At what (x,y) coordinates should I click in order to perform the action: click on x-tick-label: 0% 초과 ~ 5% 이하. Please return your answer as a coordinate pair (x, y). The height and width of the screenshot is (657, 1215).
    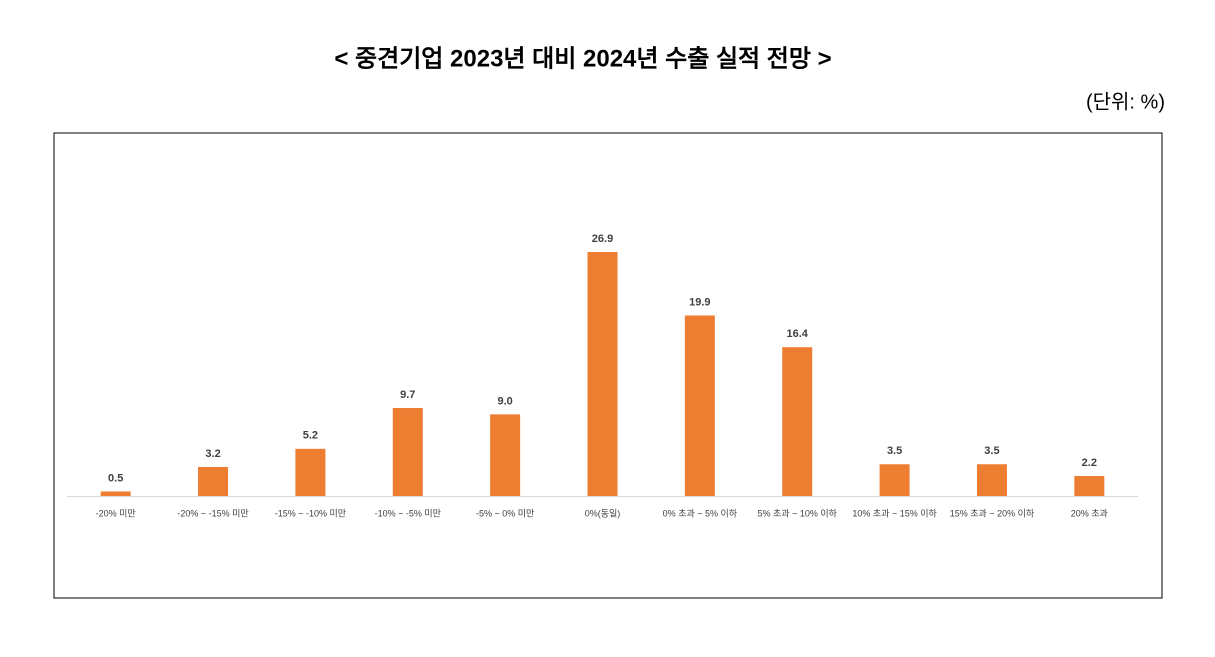
    Looking at the image, I should click on (700, 513).